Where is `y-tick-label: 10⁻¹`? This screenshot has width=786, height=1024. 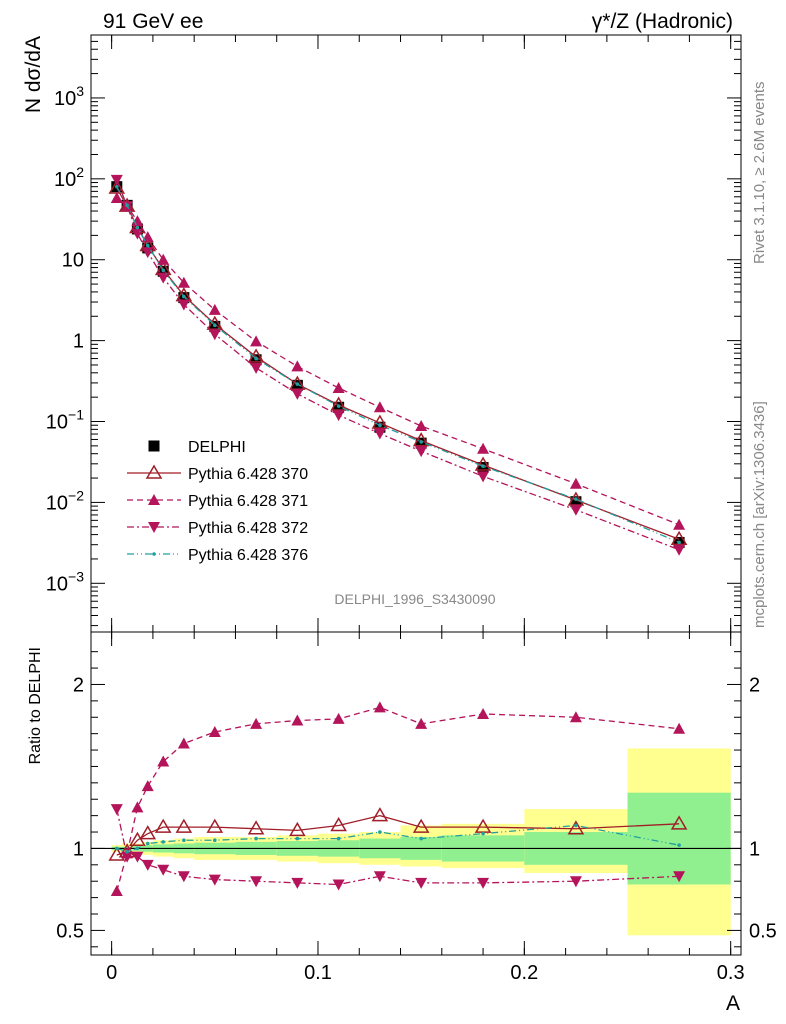 y-tick-label: 10⁻¹ is located at coordinates (65, 420).